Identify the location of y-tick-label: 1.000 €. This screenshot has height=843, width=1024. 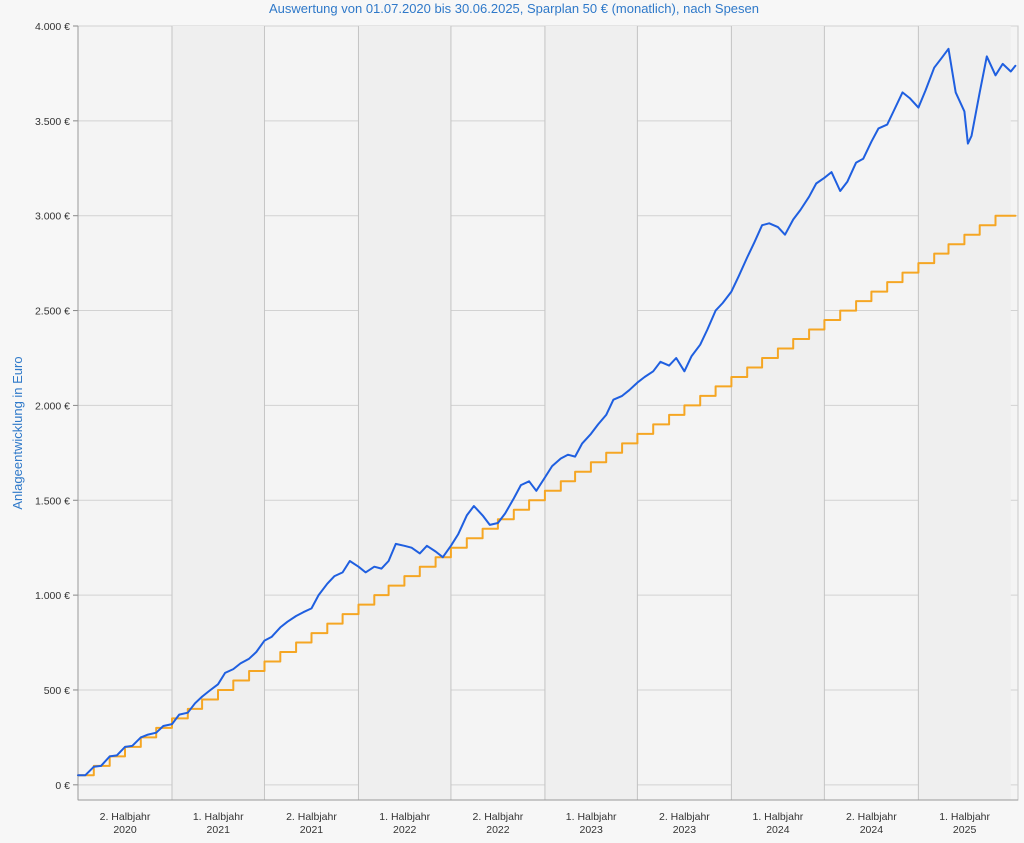
(52, 596).